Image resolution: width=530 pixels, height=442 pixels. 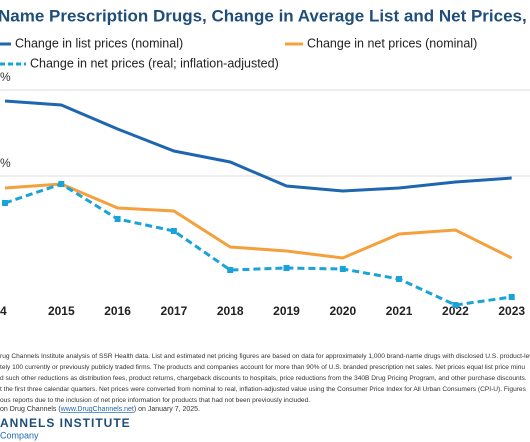 What do you see at coordinates (3, 311) in the screenshot?
I see `x-tick-label: 4` at bounding box center [3, 311].